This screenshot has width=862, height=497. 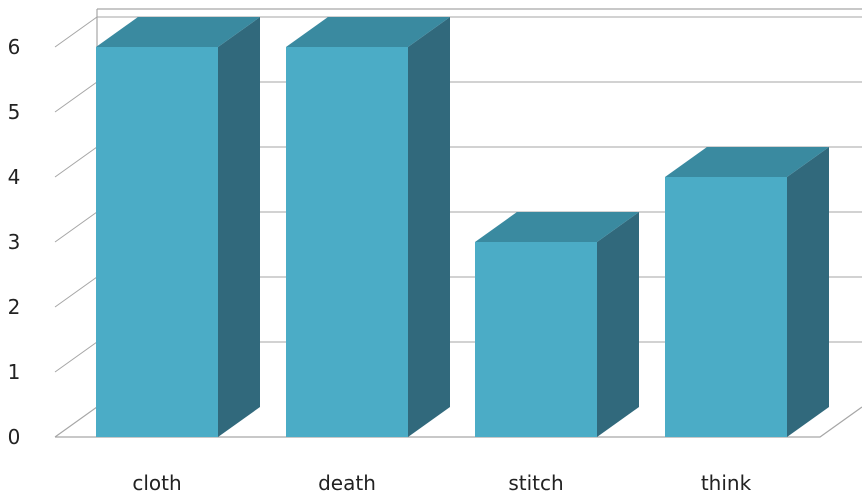 I want to click on y-axis-ticks: 0 1 2 3 4 5 6, so click(x=14, y=242).